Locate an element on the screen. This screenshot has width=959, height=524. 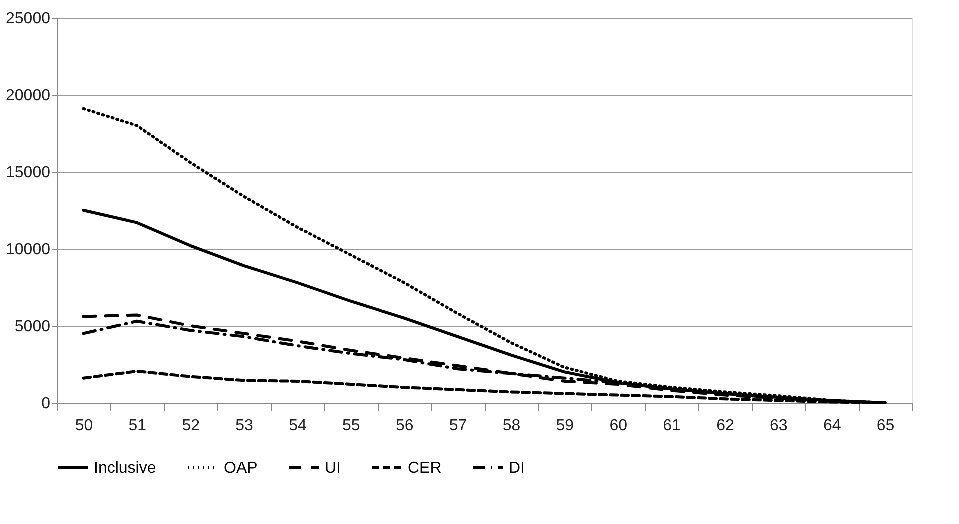
x-tick-label: 51 is located at coordinates (137, 426).